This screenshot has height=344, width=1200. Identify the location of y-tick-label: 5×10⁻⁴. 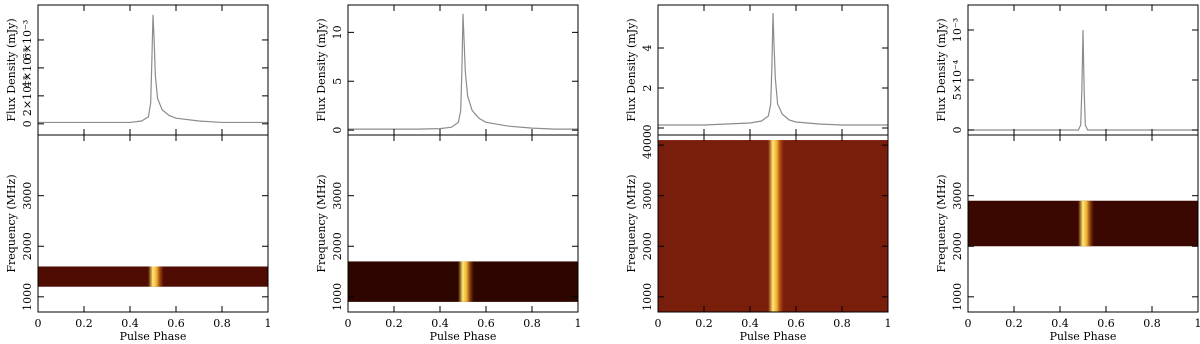
(957, 79).